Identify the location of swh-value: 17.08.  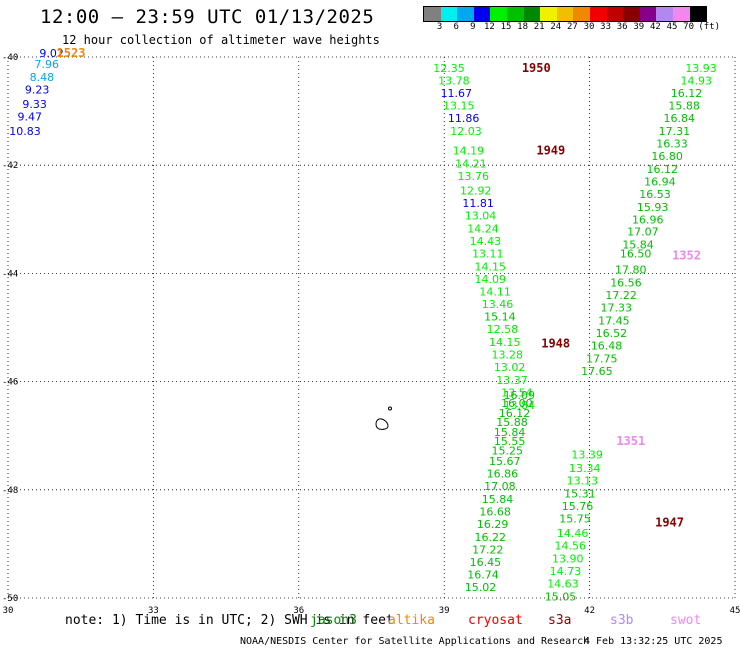
(500, 486).